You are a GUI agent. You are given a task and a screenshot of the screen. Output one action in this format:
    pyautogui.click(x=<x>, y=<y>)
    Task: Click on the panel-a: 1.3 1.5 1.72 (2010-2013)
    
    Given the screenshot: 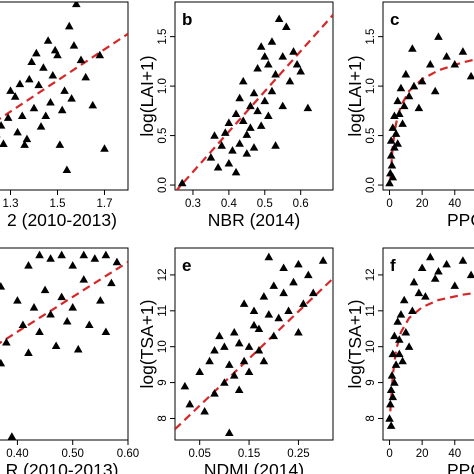 What is the action you would take?
    pyautogui.click(x=64, y=115)
    